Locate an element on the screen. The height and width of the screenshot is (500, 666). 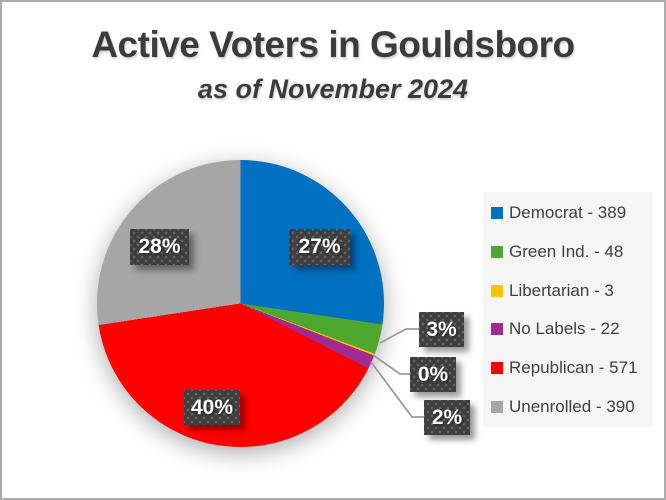
legend-item-libertarian: Libertarian - 3 is located at coordinates (568, 290).